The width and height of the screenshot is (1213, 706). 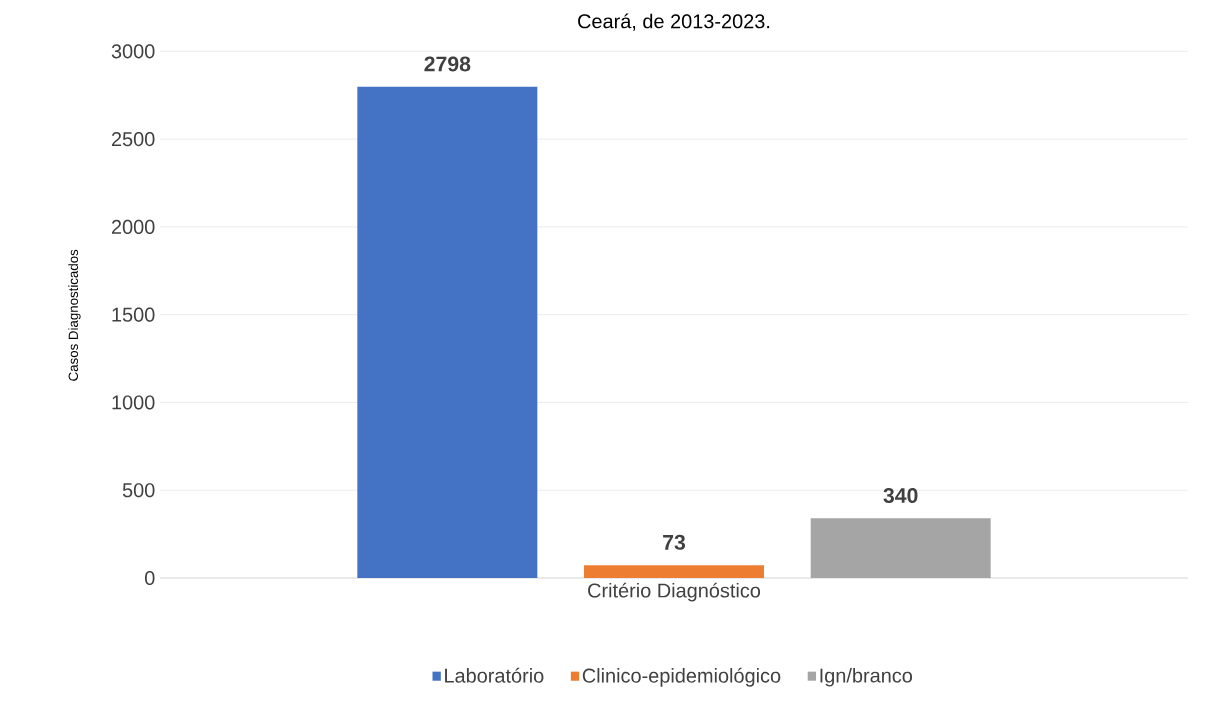 I want to click on data-label: 73, so click(x=674, y=542).